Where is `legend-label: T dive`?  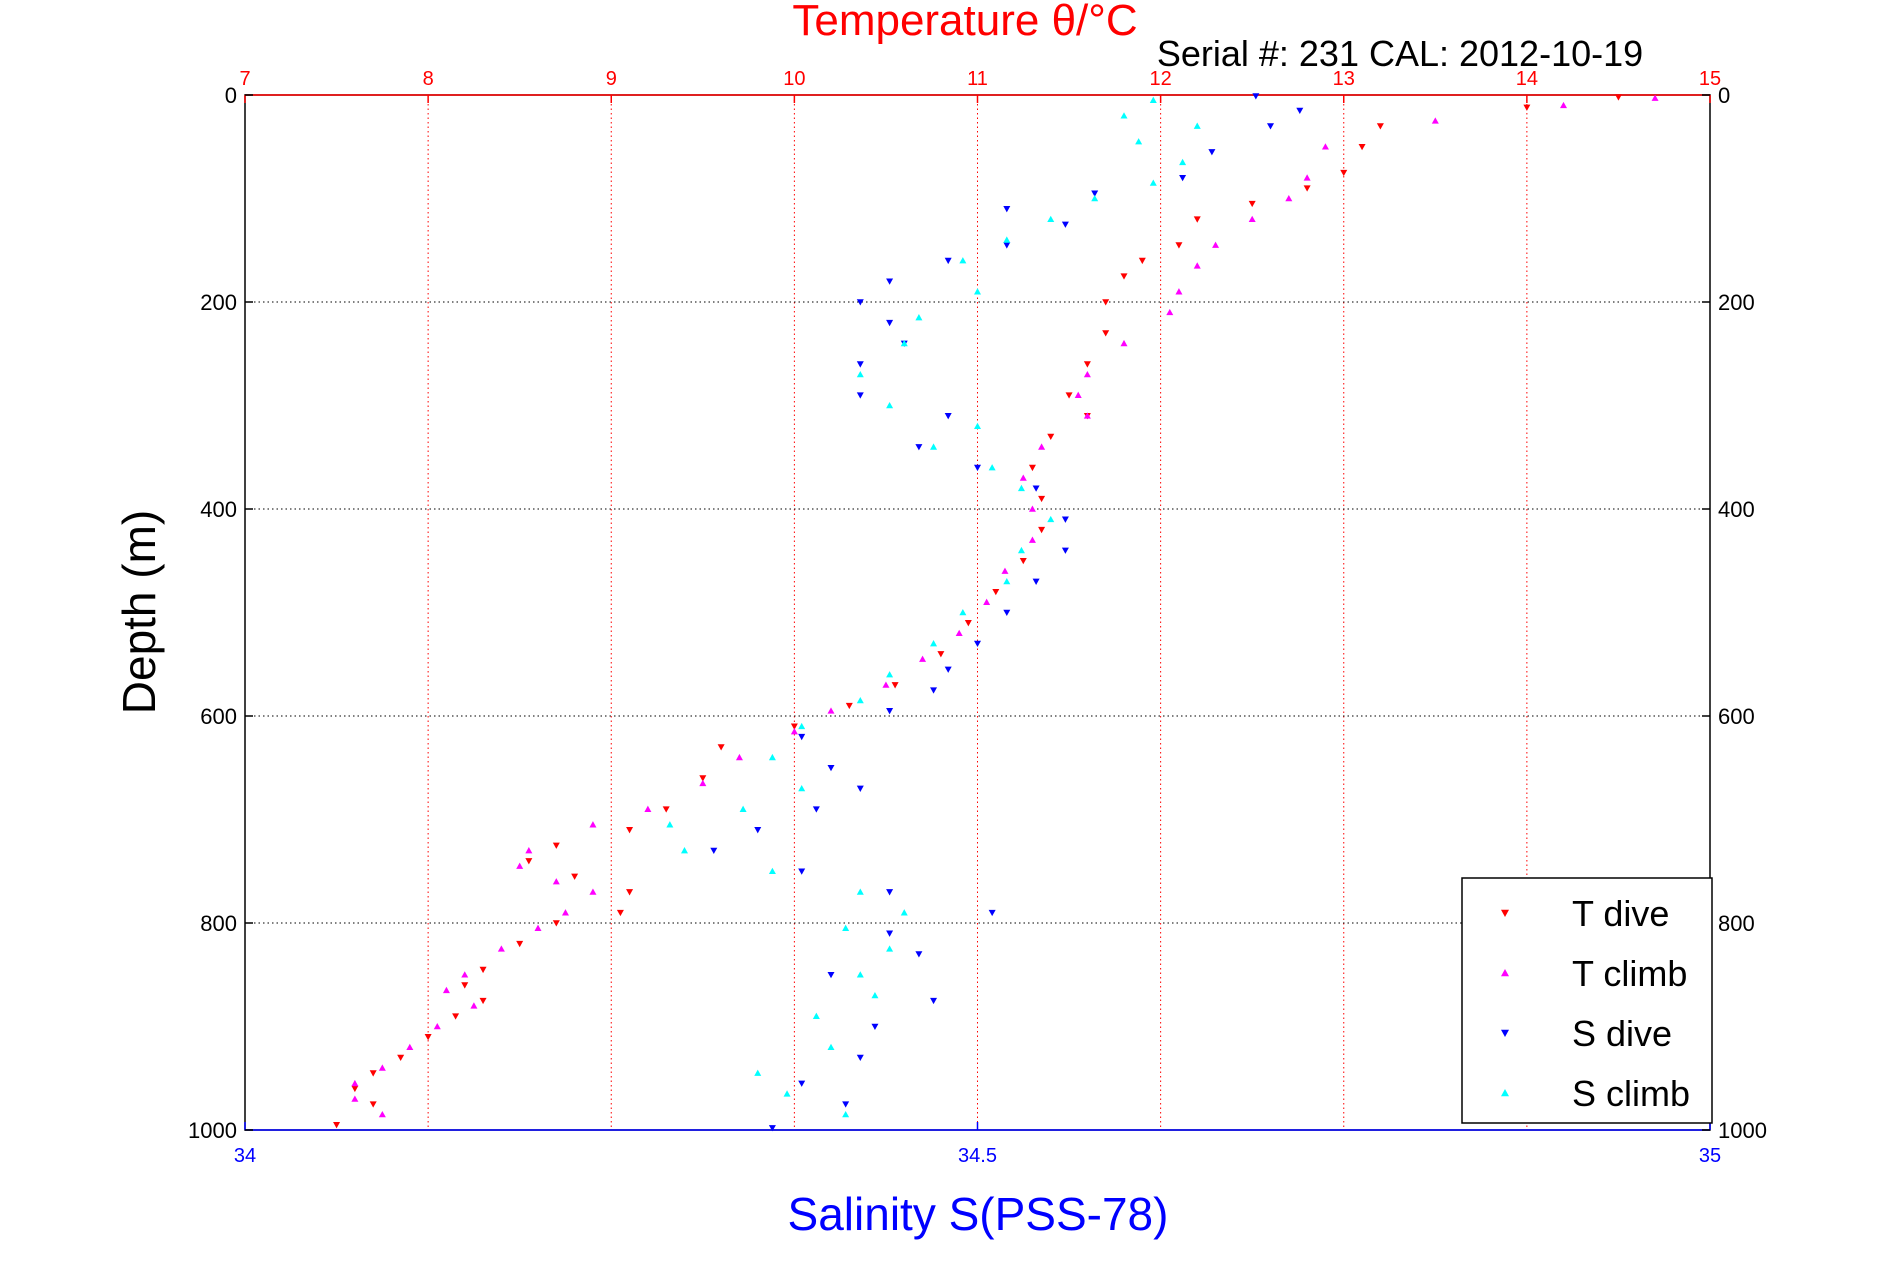 legend-label: T dive is located at coordinates (1620, 913).